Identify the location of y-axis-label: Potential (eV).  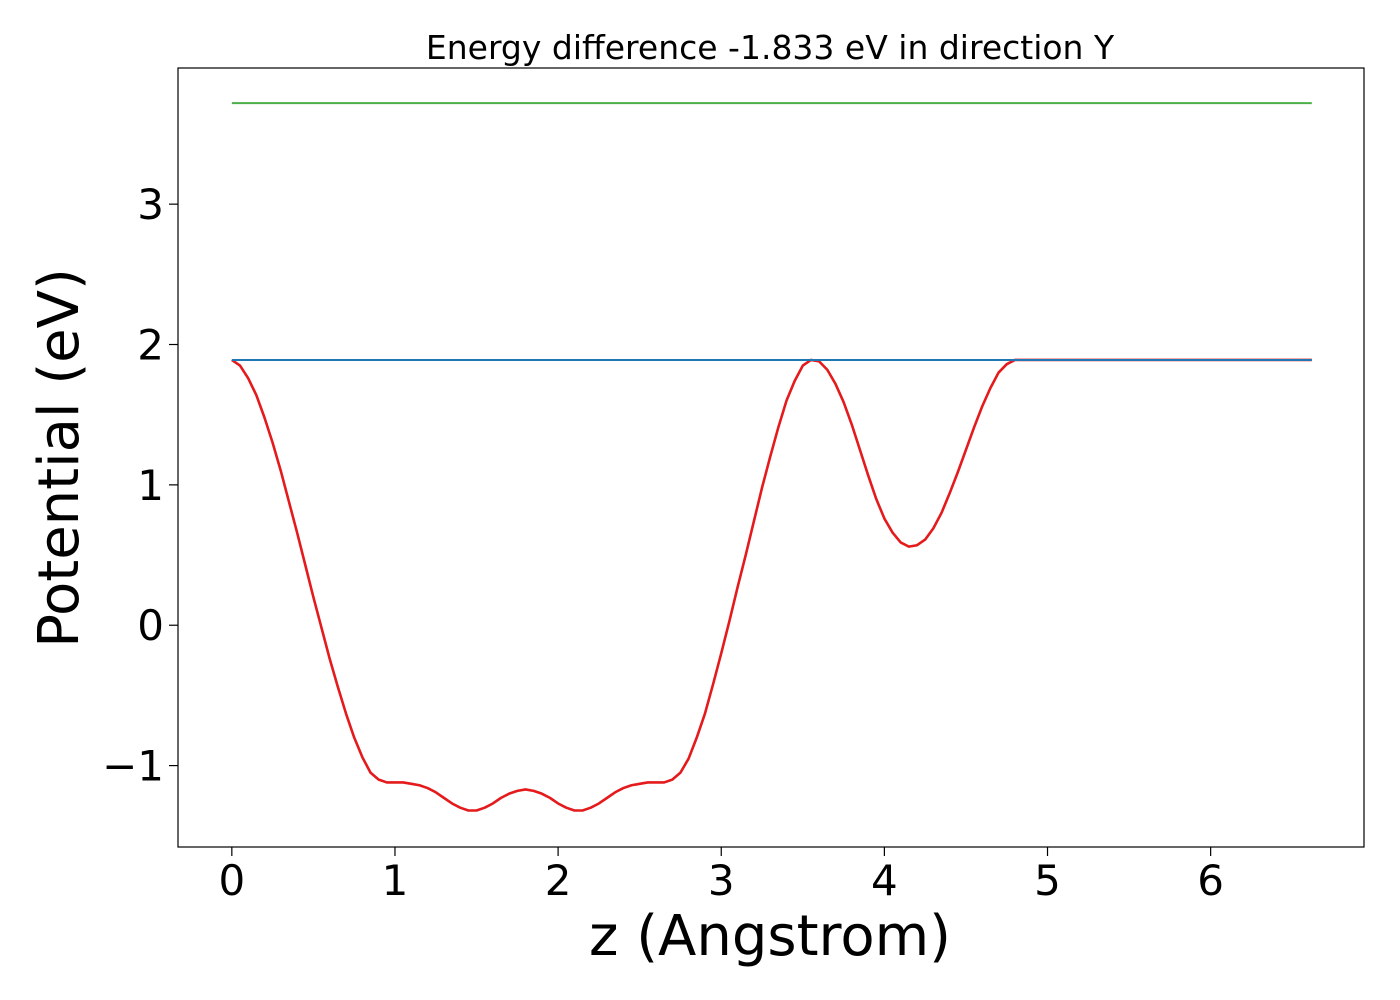
(59, 458).